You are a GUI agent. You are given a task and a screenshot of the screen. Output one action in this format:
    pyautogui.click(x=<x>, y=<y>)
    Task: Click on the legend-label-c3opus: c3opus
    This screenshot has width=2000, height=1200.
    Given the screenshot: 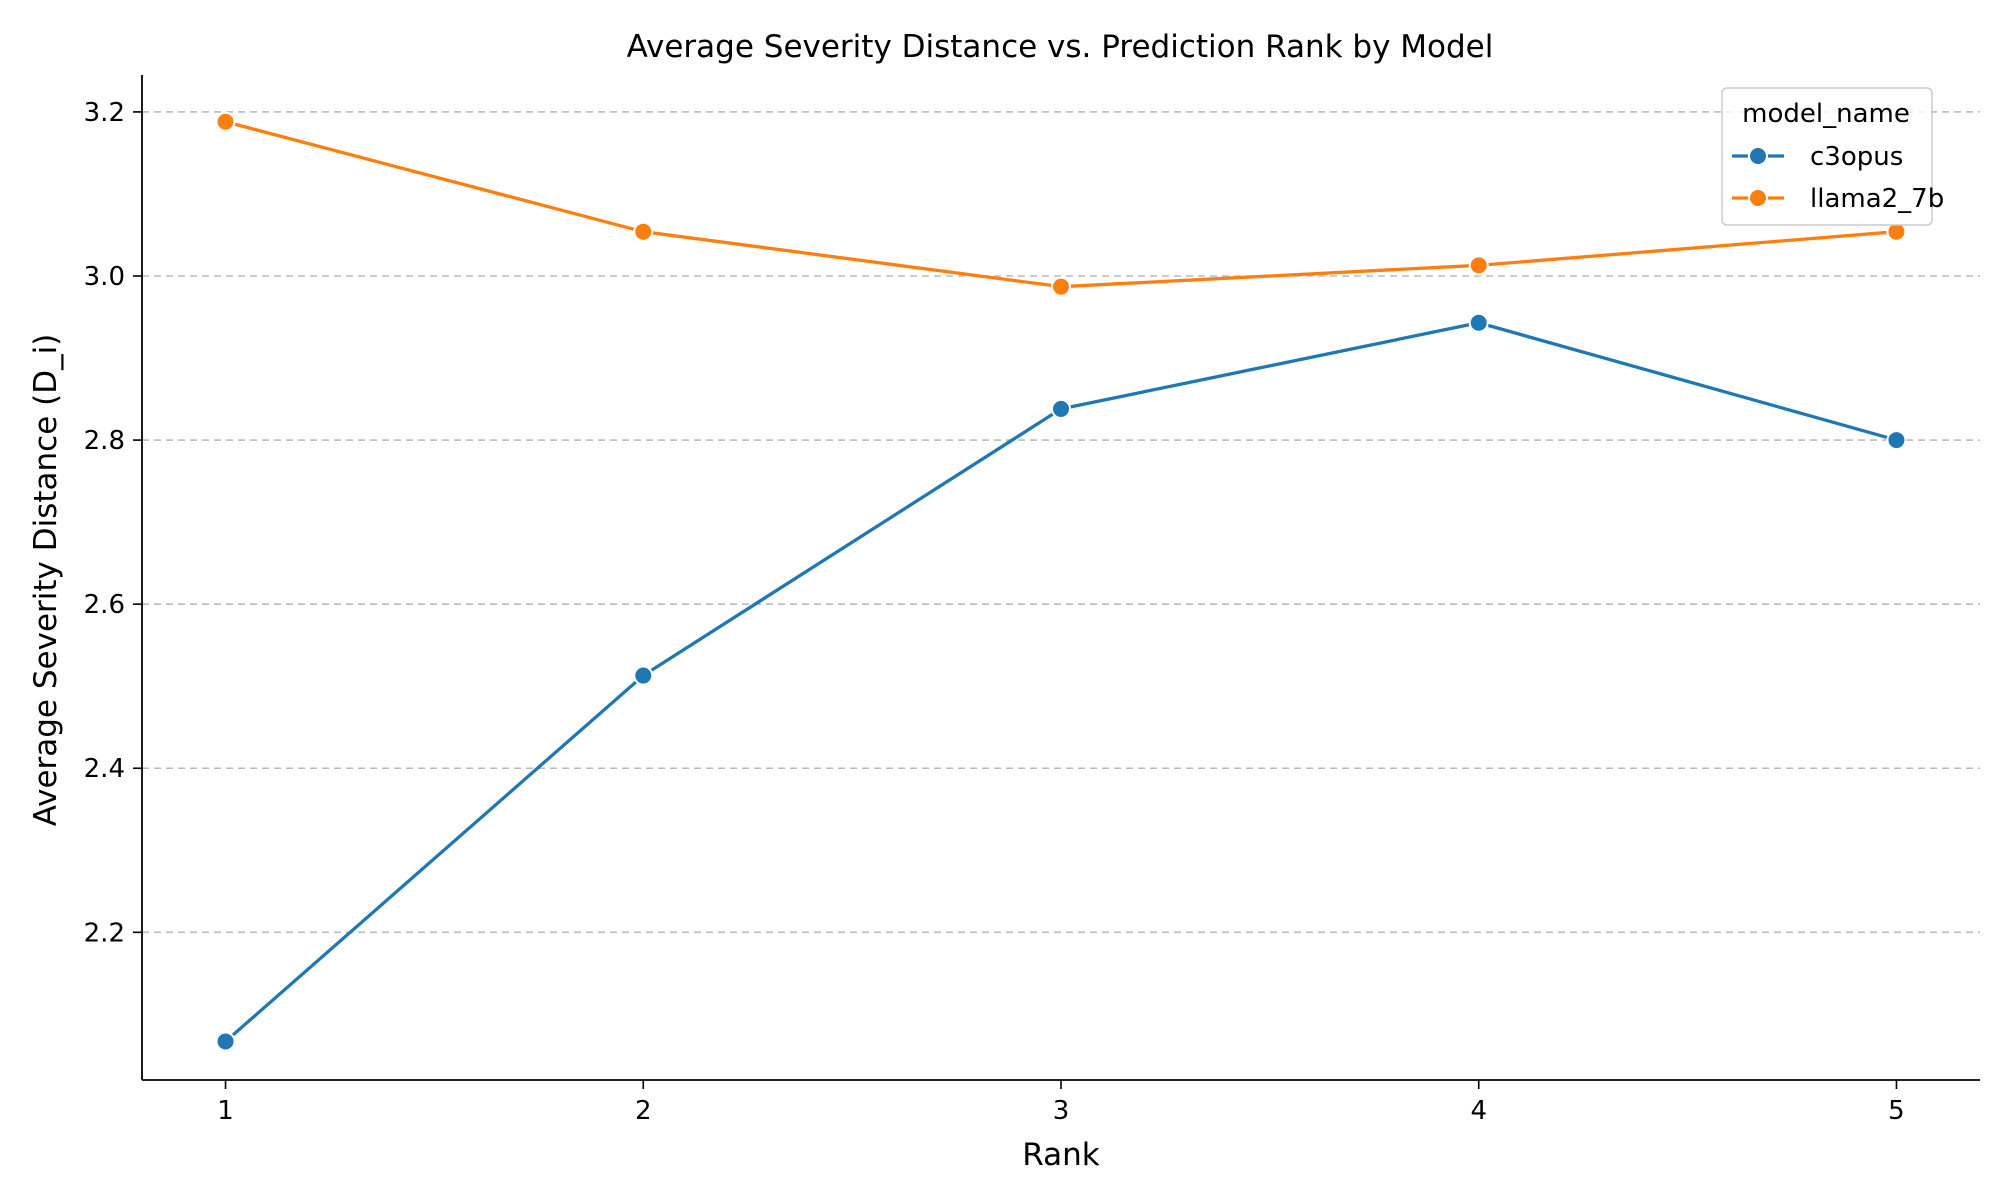 What is the action you would take?
    pyautogui.click(x=1856, y=157)
    